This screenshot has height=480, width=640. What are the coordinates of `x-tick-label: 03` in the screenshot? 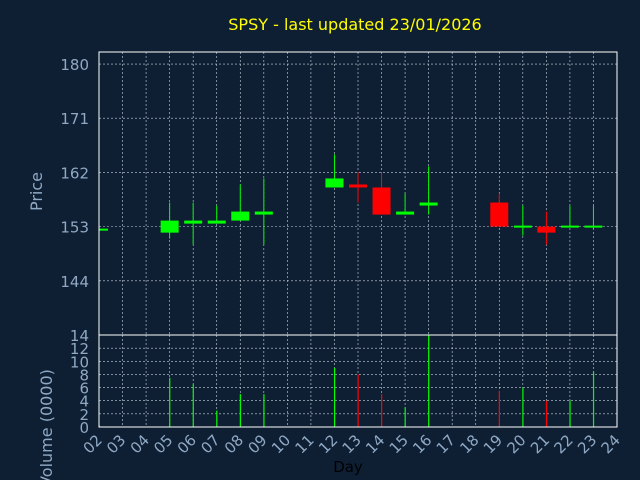 It's located at (116, 444).